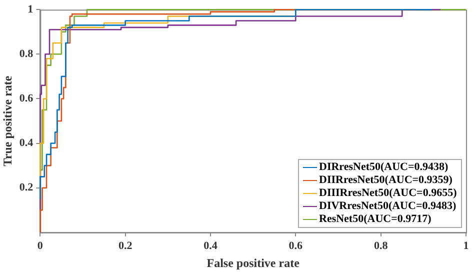 This screenshot has width=474, height=272. Describe the element at coordinates (211, 246) in the screenshot. I see `x-tick-label: 0.4` at that location.